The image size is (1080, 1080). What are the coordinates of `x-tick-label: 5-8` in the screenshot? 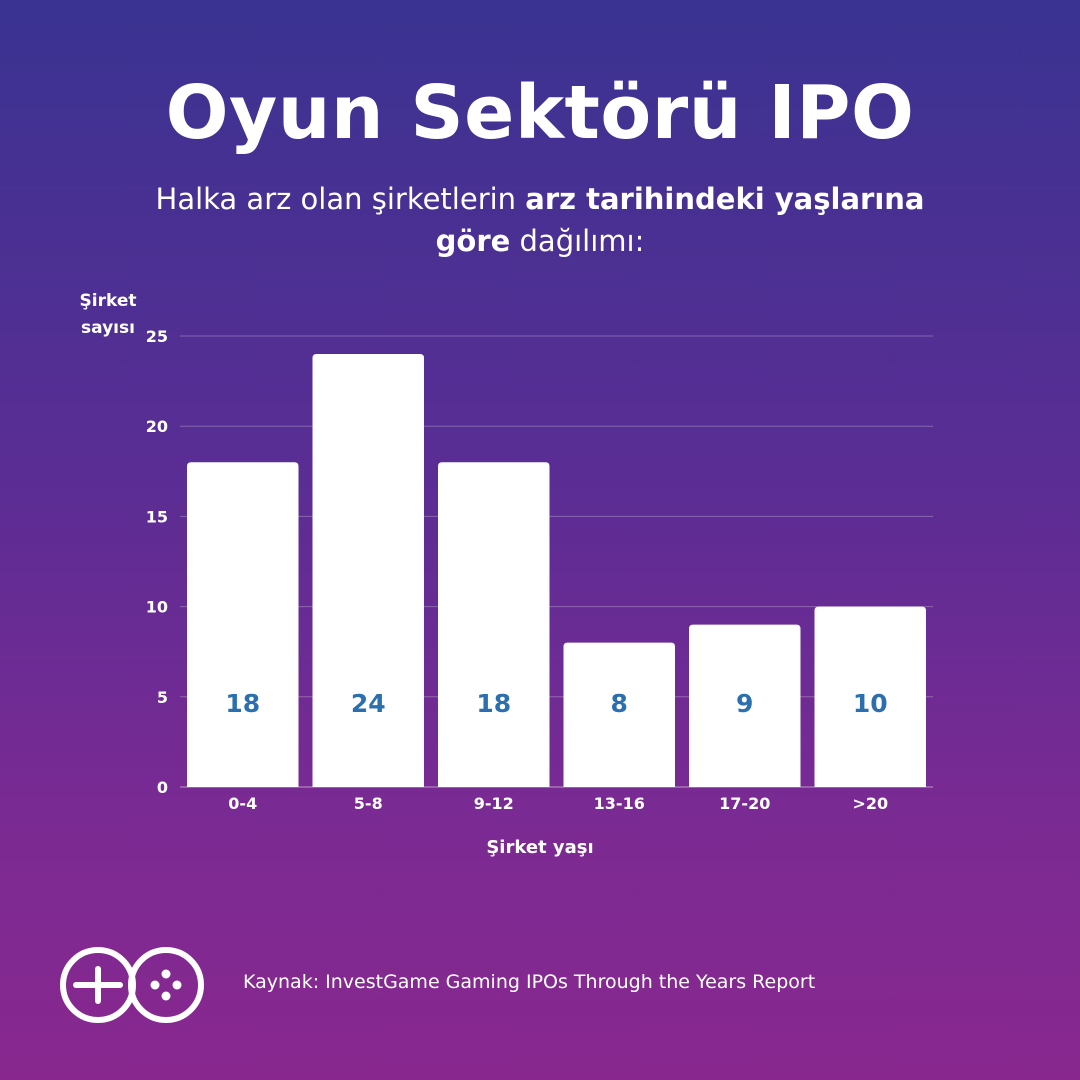 It's located at (368, 803).